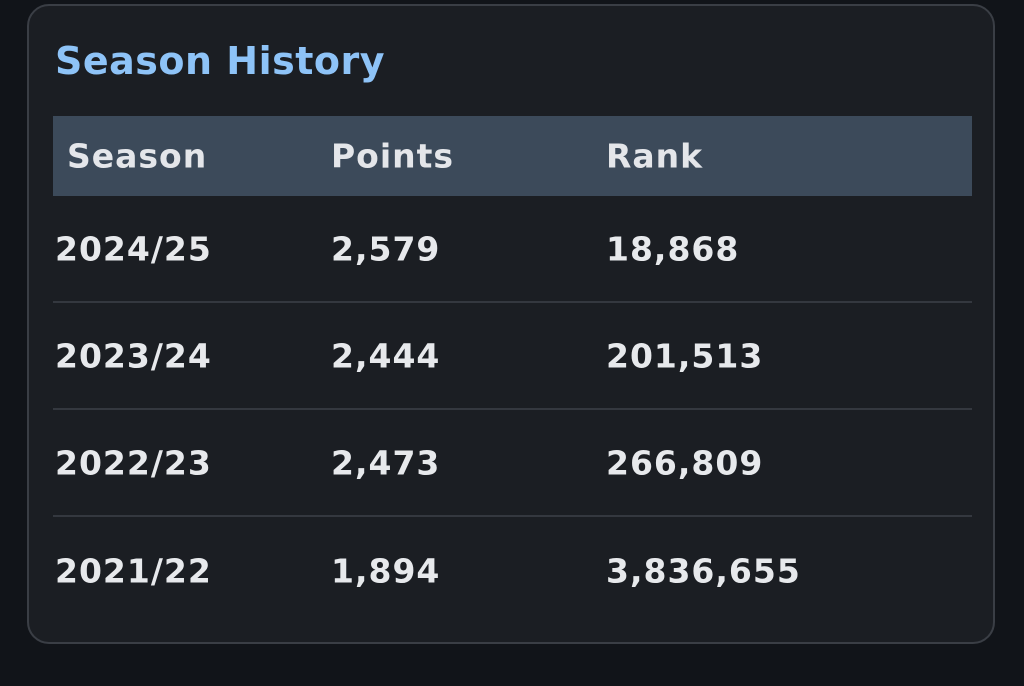 Image resolution: width=1024 pixels, height=686 pixels. What do you see at coordinates (137, 156) in the screenshot?
I see `header-season: Season` at bounding box center [137, 156].